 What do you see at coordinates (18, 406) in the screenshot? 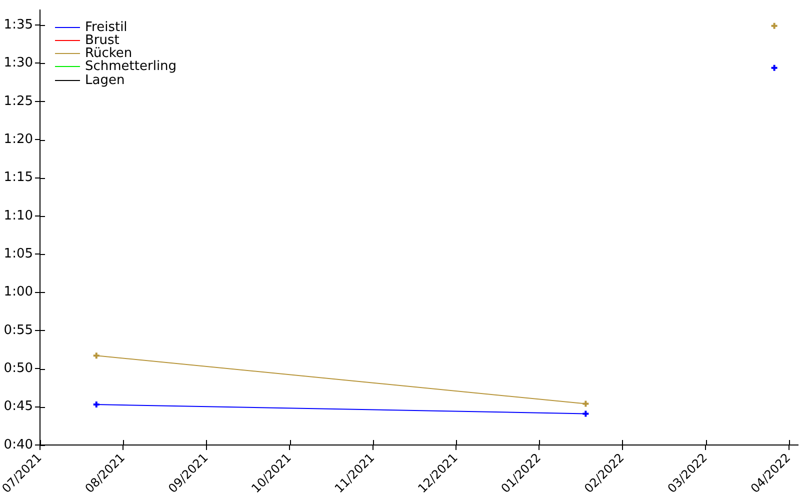
I see `y-tick-label: 0:45` at bounding box center [18, 406].